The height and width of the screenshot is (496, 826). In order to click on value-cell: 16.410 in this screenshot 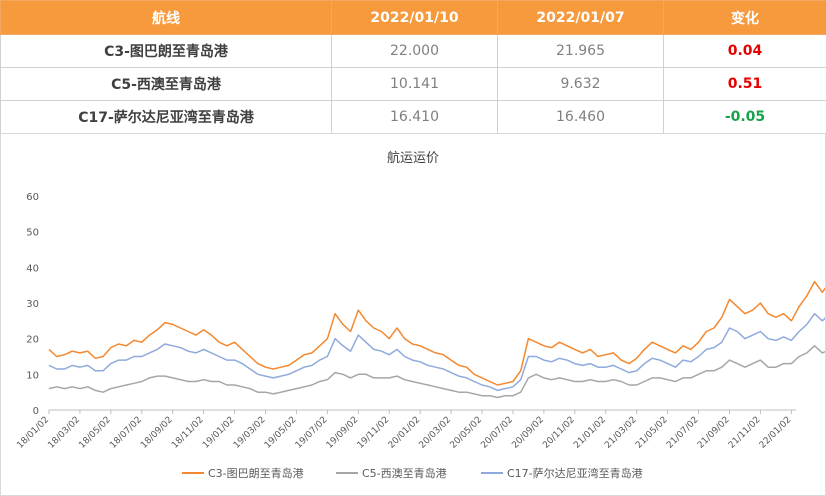, I will do `click(414, 117)`.